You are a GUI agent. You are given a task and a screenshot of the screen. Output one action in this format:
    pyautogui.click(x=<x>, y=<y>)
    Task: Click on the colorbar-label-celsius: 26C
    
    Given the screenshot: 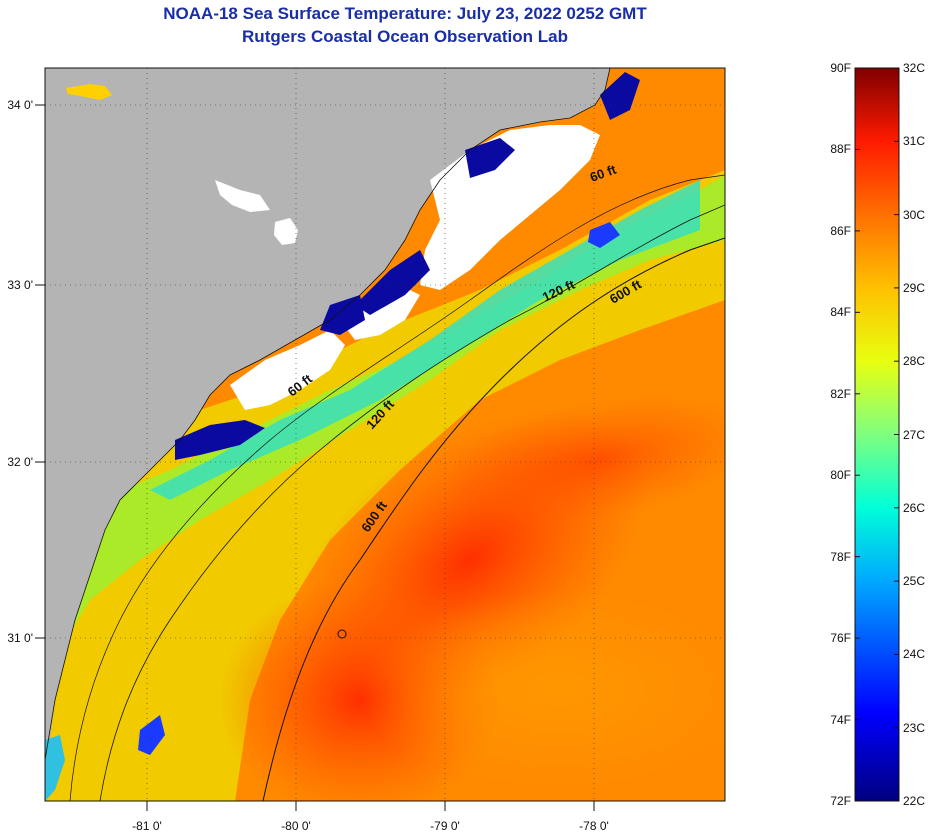 What is the action you would take?
    pyautogui.click(x=914, y=507)
    